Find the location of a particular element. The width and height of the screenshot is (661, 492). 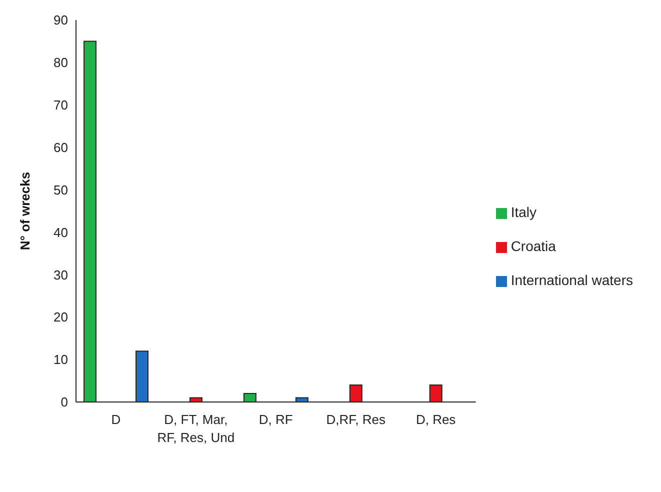

x-tick-label: D, FT, Mar, RF, Res, Und is located at coordinates (196, 428).